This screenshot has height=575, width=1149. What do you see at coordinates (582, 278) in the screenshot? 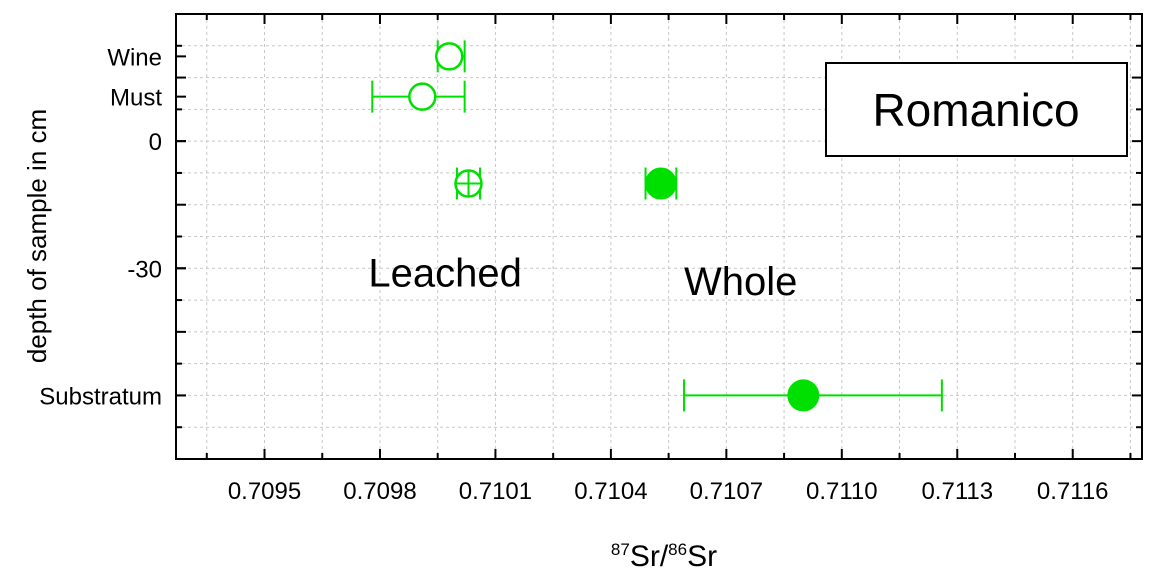
I see `annotations: Leached Whole` at bounding box center [582, 278].